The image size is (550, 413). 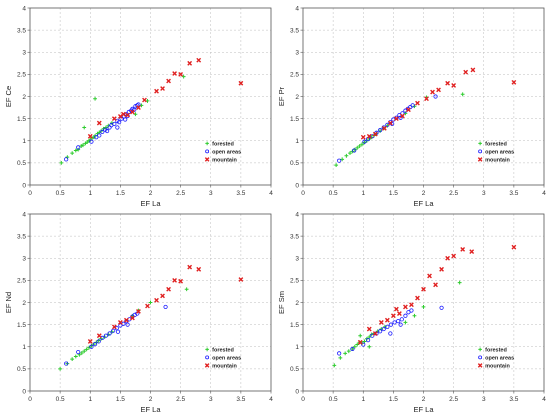 What do you see at coordinates (24, 303) in the screenshot?
I see `y-tick-label: 2` at bounding box center [24, 303].